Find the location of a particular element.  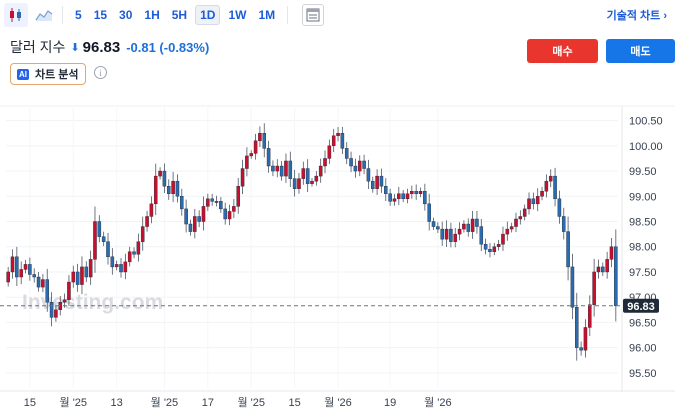

area-chart-icon is located at coordinates (44, 15).